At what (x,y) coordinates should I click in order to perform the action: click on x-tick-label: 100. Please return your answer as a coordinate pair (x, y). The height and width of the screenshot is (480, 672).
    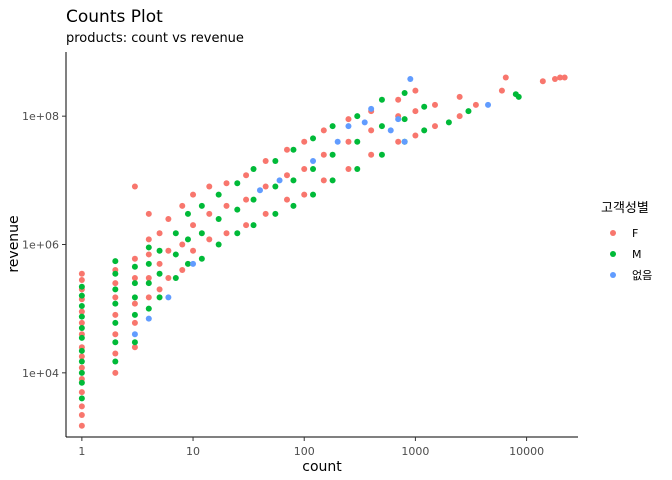
    Looking at the image, I should click on (304, 451).